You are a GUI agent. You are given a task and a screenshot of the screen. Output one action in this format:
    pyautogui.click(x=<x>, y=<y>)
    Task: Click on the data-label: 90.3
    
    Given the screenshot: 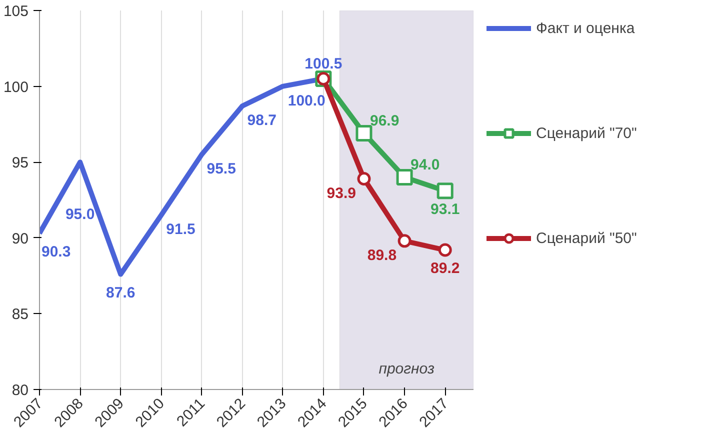 What is the action you would take?
    pyautogui.click(x=56, y=251)
    